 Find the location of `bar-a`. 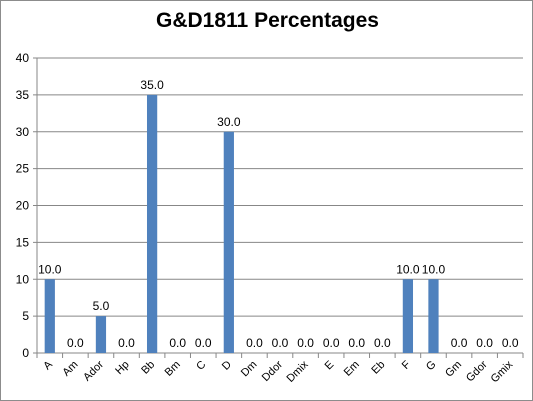

bar-a is located at coordinates (49, 316).